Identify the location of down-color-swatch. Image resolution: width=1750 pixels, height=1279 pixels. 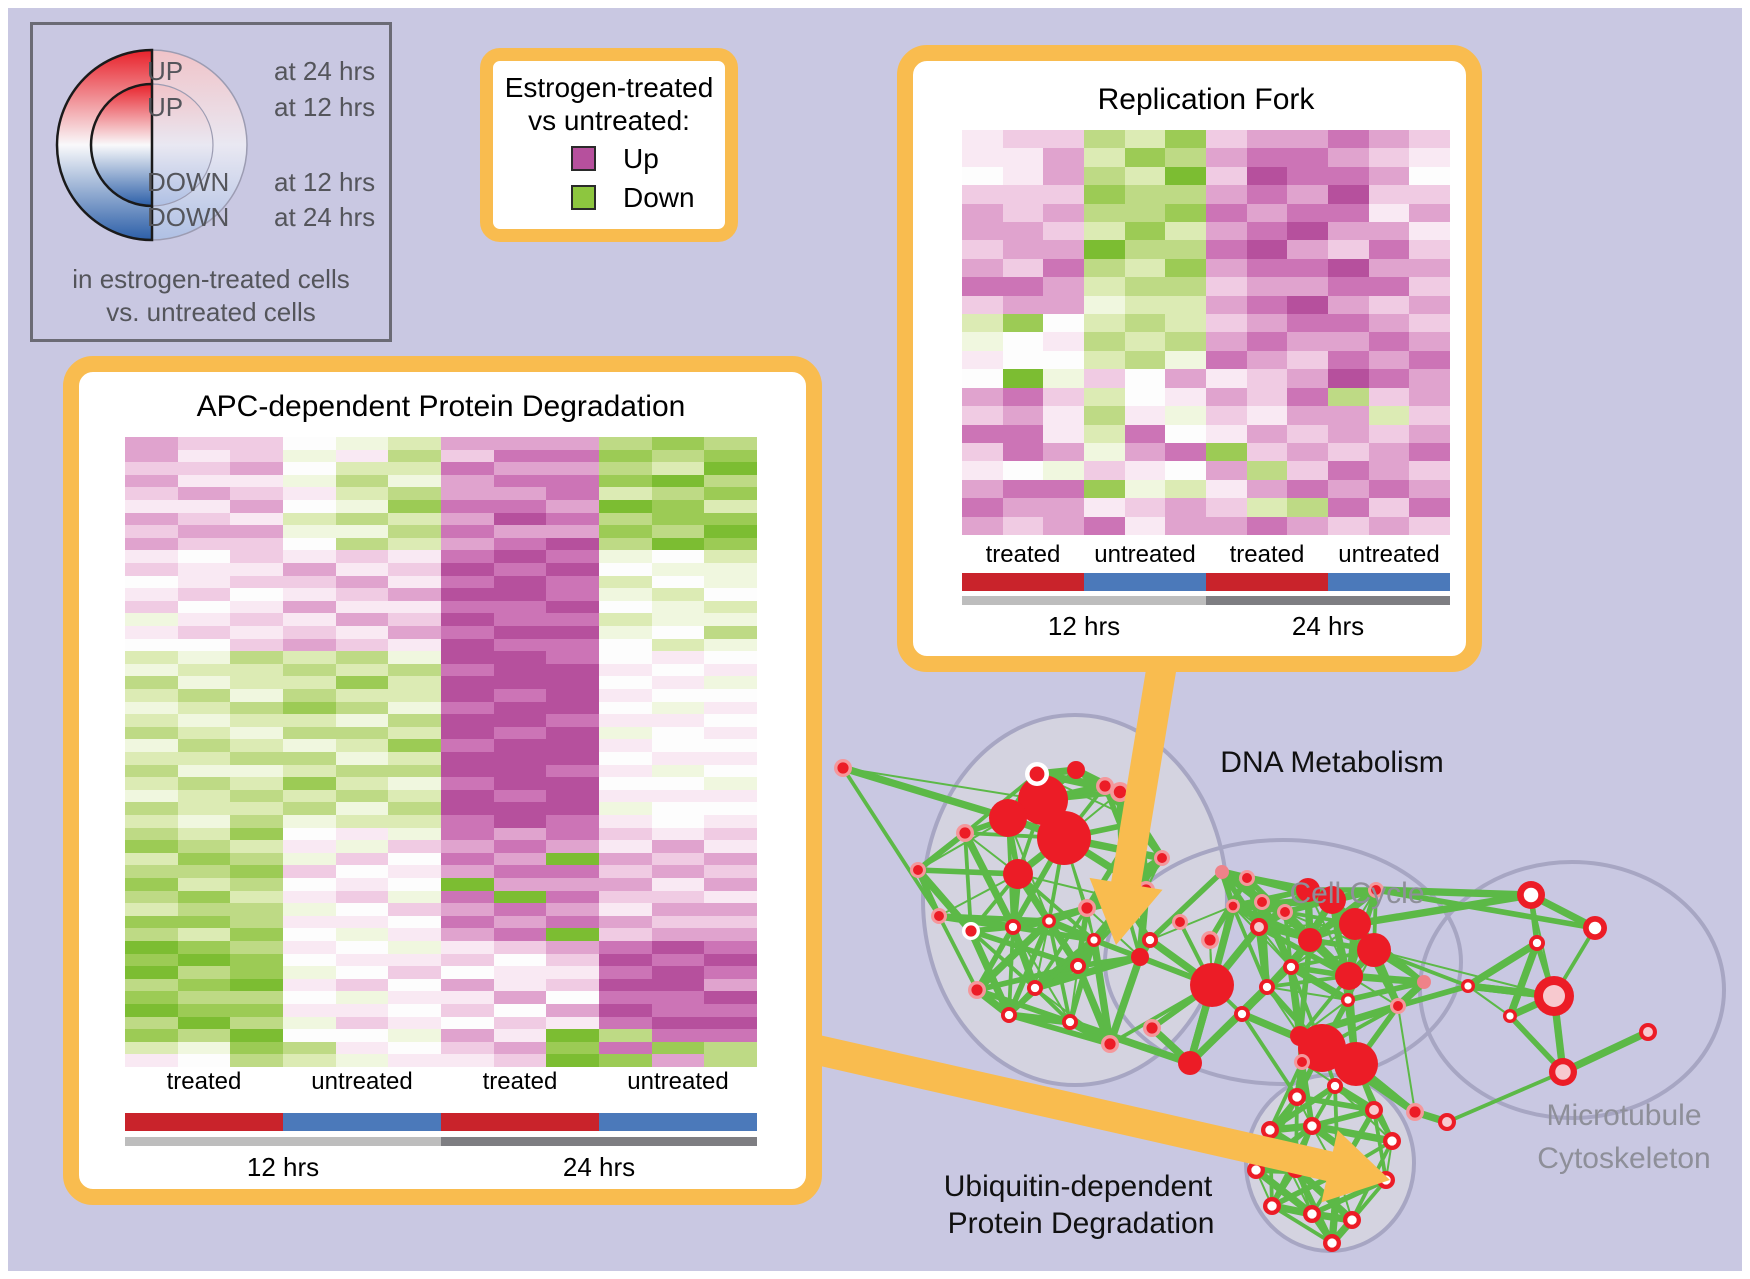
(583, 197).